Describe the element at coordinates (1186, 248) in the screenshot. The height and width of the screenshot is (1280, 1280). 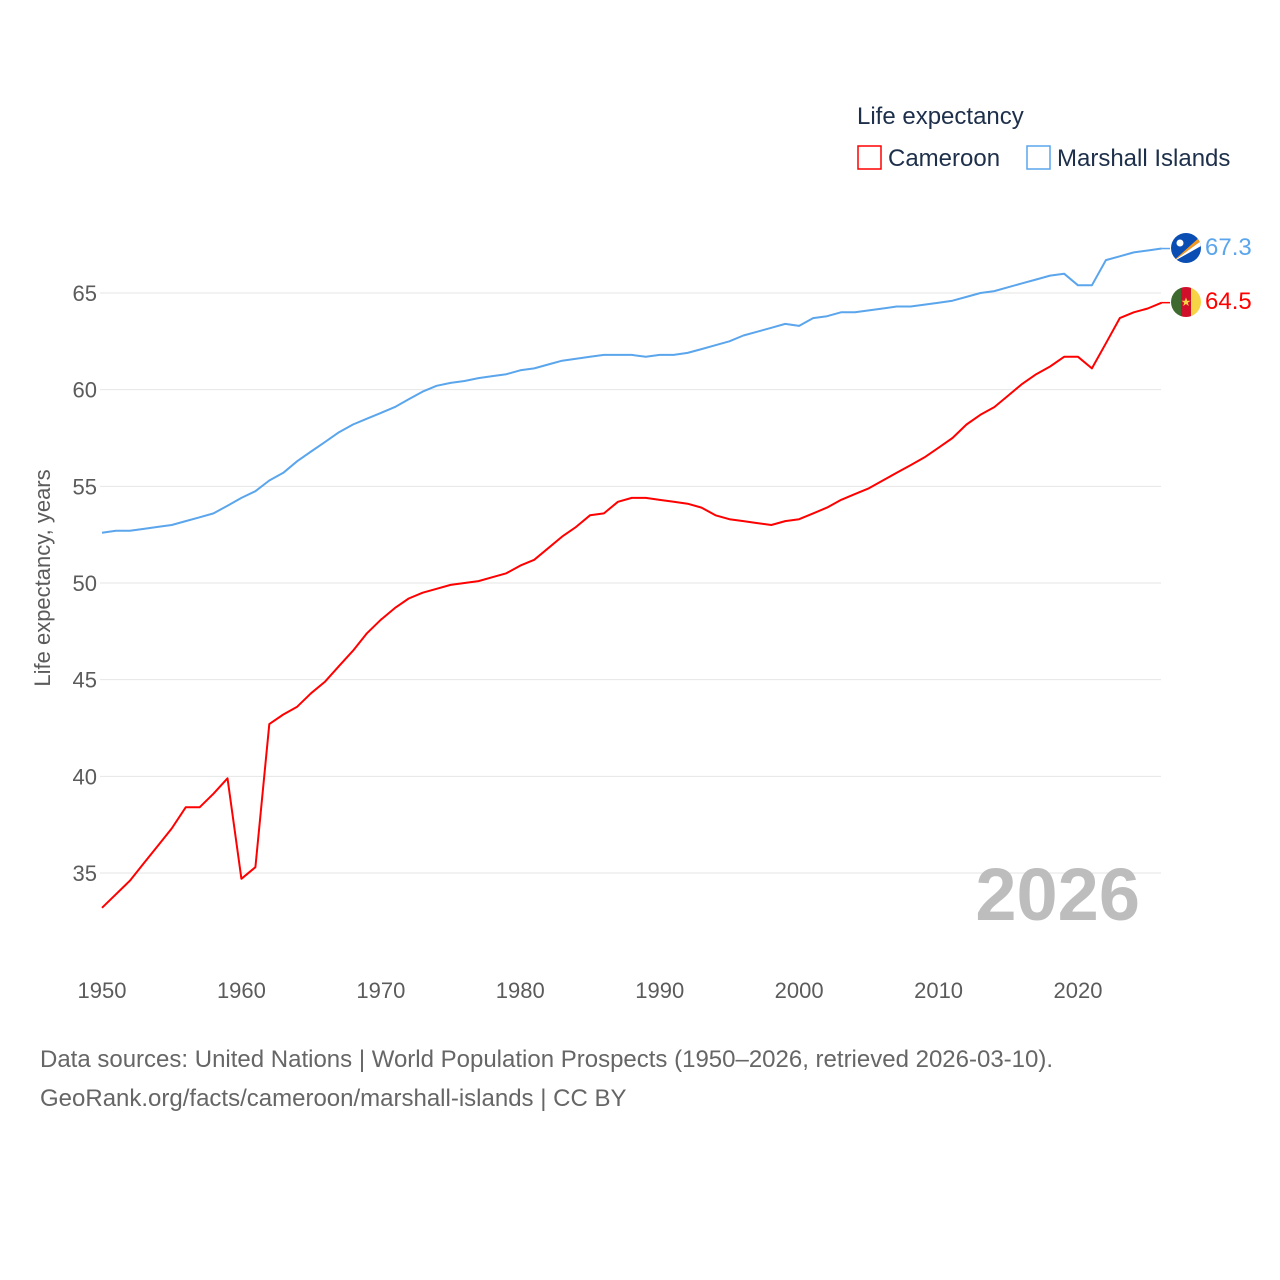
I see `marshall-islands-flag-icon` at that location.